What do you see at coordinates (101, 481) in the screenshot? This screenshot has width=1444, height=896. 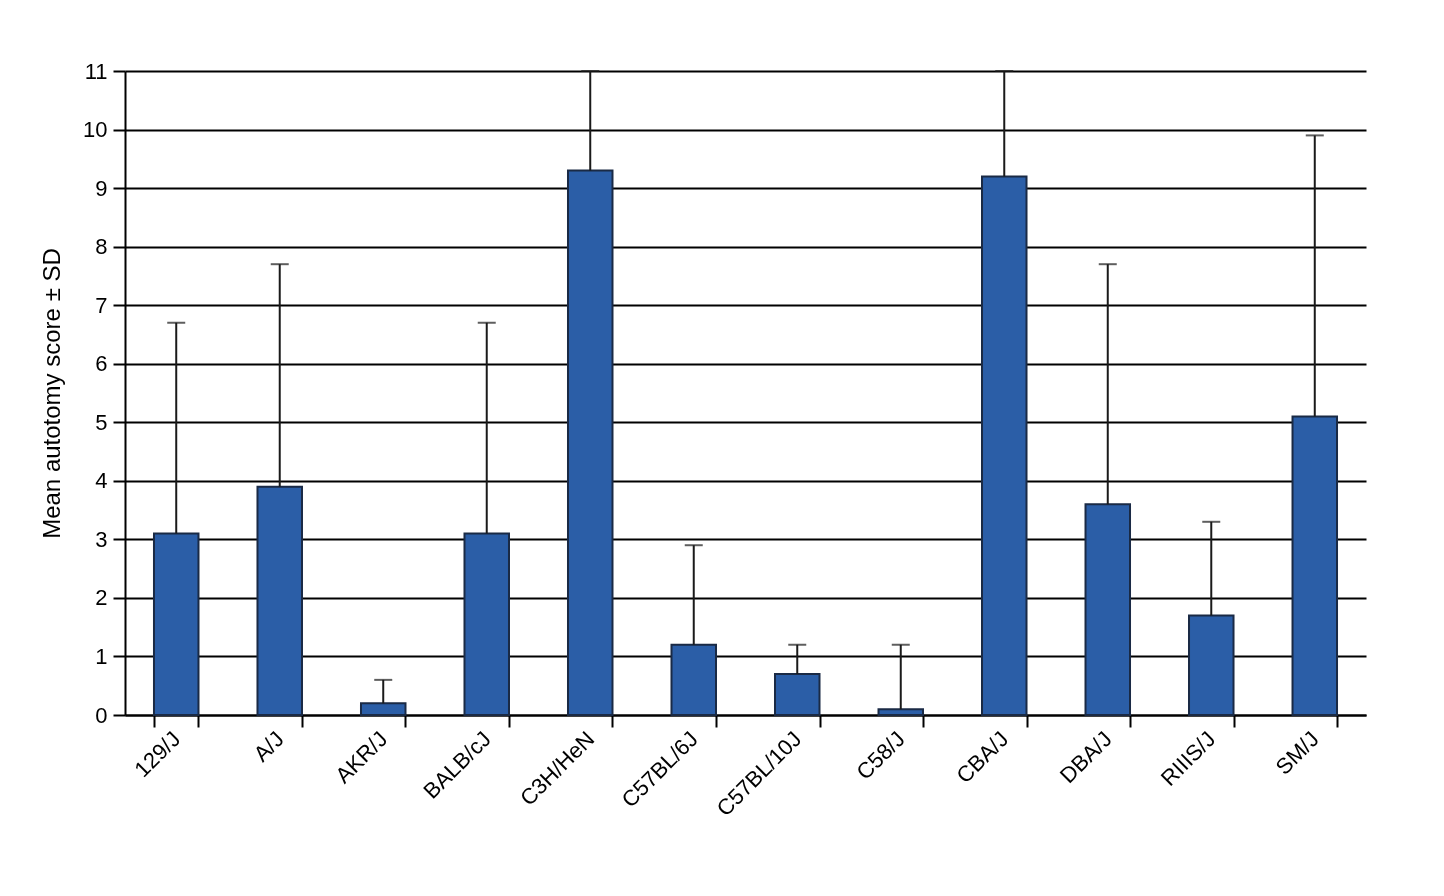 I see `y-tick-label: 4` at bounding box center [101, 481].